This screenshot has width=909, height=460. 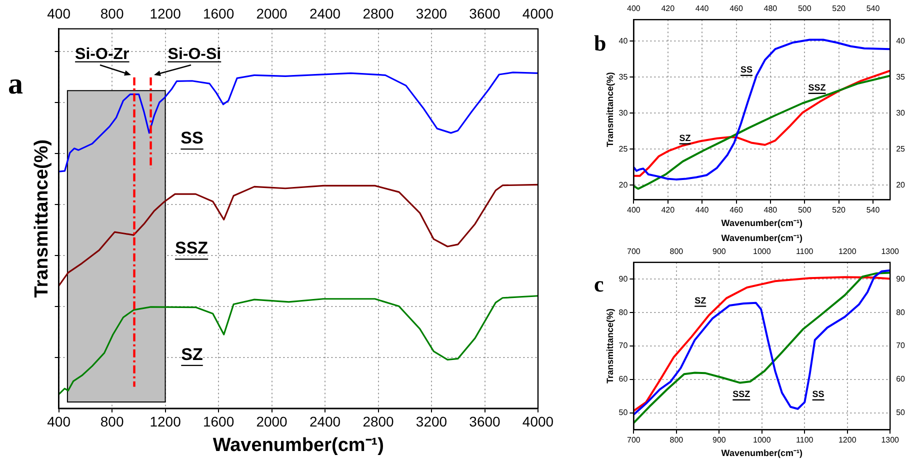 What do you see at coordinates (195, 54) in the screenshot?
I see `ref-line-label: Si-O-Si` at bounding box center [195, 54].